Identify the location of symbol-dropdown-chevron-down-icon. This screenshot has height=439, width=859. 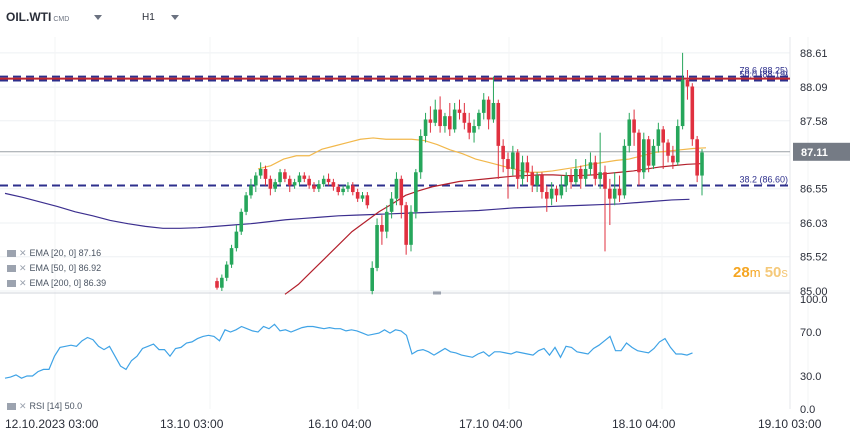
(98, 17).